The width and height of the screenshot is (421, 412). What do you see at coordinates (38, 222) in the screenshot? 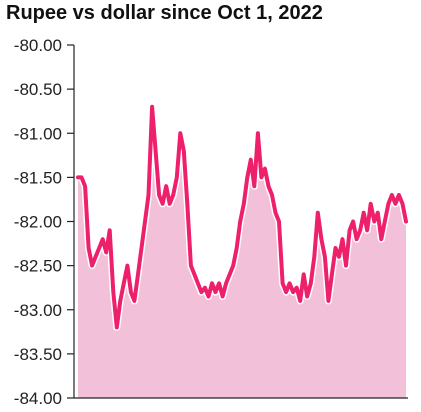
I see `y-tick-label: -82.00` at bounding box center [38, 222].